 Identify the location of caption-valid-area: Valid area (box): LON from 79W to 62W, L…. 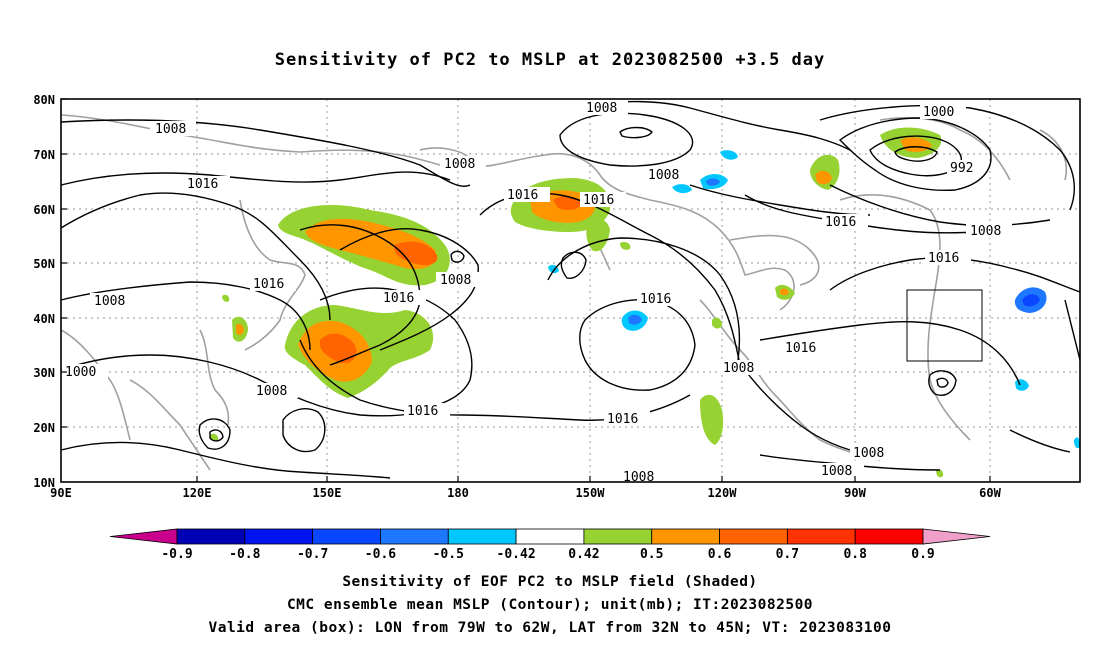
(550, 628).